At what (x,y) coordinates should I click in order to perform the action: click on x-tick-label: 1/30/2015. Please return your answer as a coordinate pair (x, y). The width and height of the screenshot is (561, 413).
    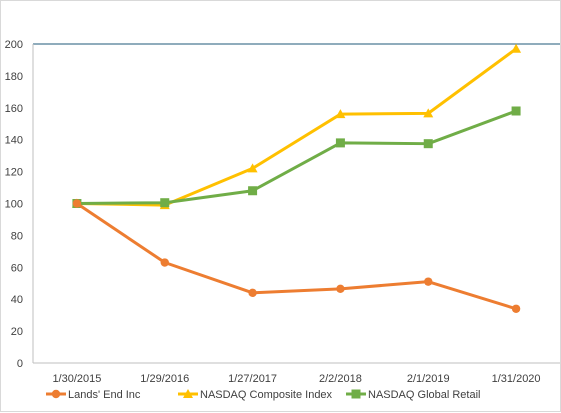
    Looking at the image, I should click on (76, 379).